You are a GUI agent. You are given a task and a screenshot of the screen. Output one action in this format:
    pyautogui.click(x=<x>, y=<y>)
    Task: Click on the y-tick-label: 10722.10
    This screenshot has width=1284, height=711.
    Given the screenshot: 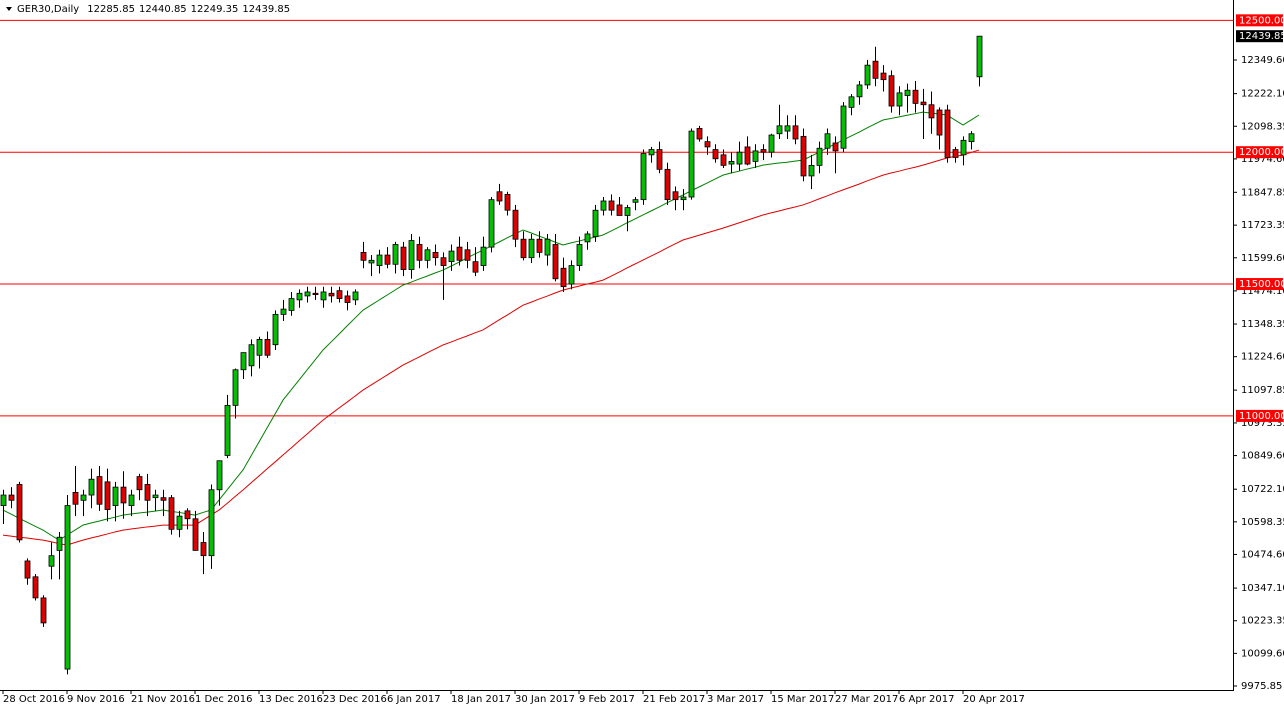 What is the action you would take?
    pyautogui.click(x=1262, y=489)
    